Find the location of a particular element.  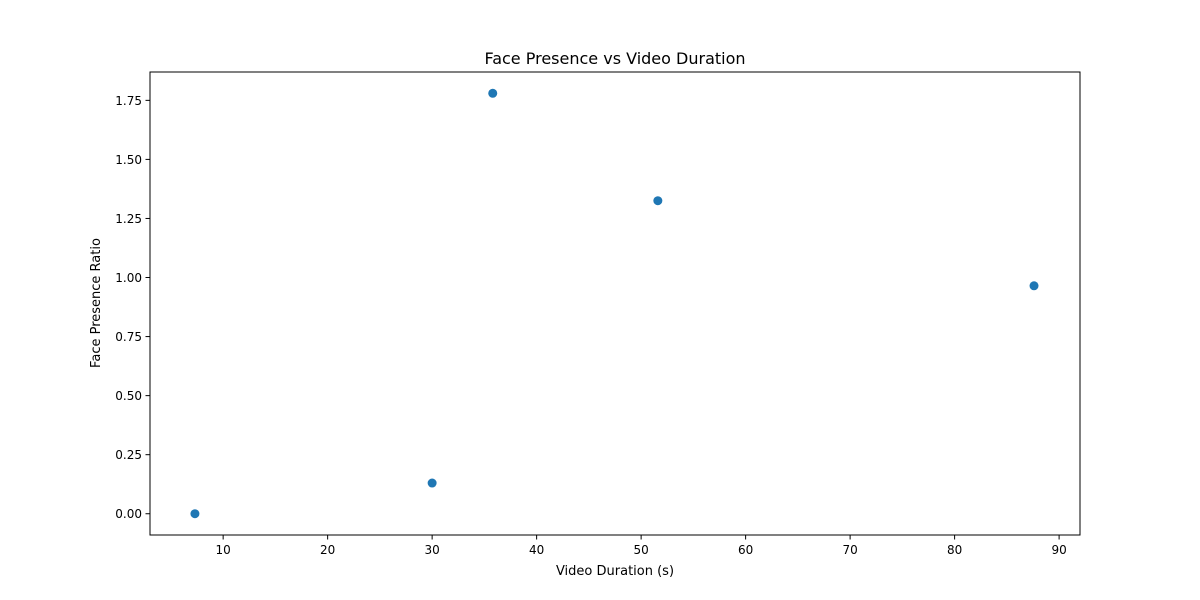

x-tick-label: 70 is located at coordinates (849, 550).